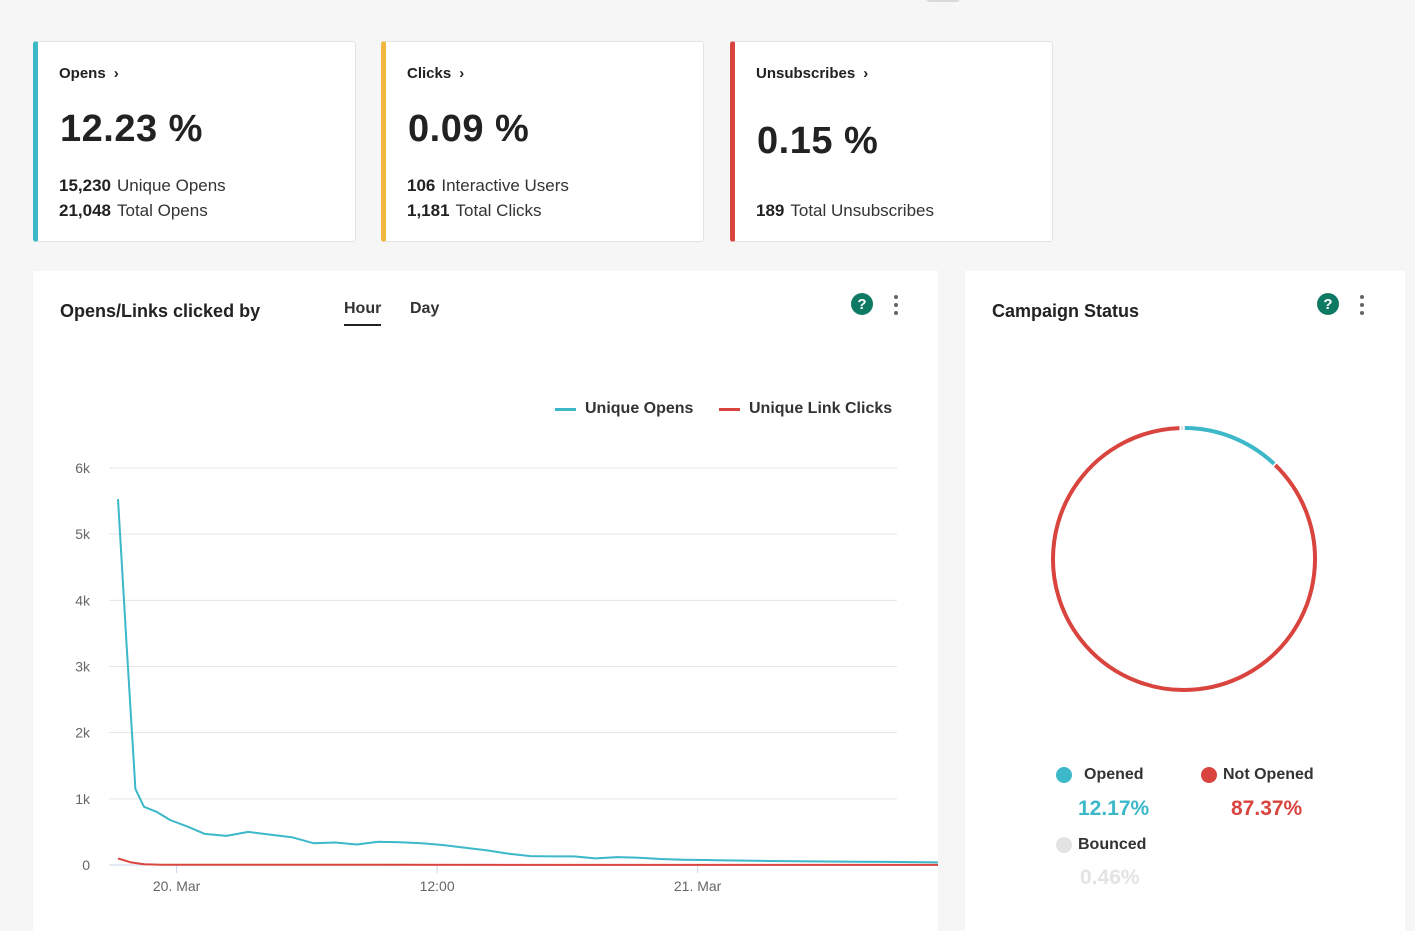 The height and width of the screenshot is (931, 1415). I want to click on opened-label: Opened, so click(1114, 775).